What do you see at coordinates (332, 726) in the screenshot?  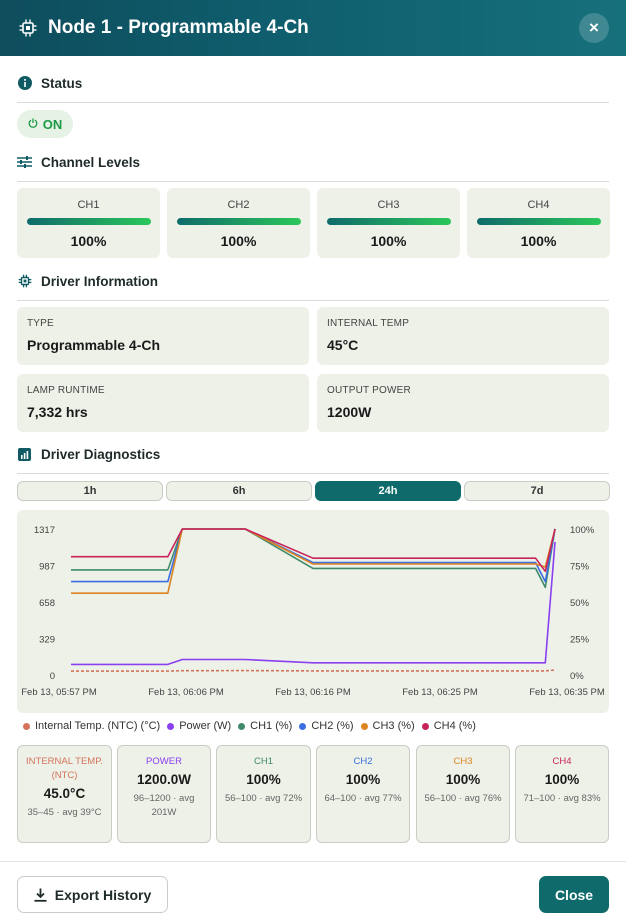 I see `legend-label: CH2 (%)` at bounding box center [332, 726].